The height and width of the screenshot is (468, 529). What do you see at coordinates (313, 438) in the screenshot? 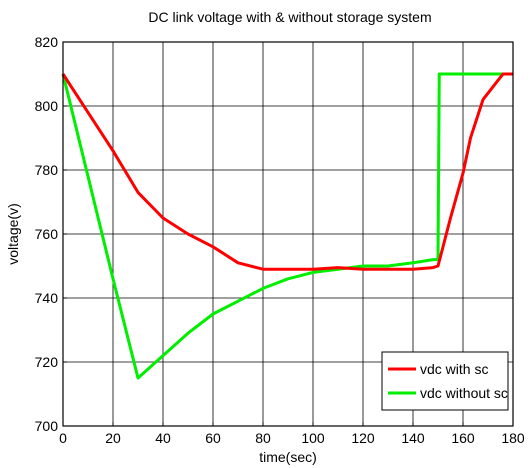
I see `x-tick-label: 100` at bounding box center [313, 438].